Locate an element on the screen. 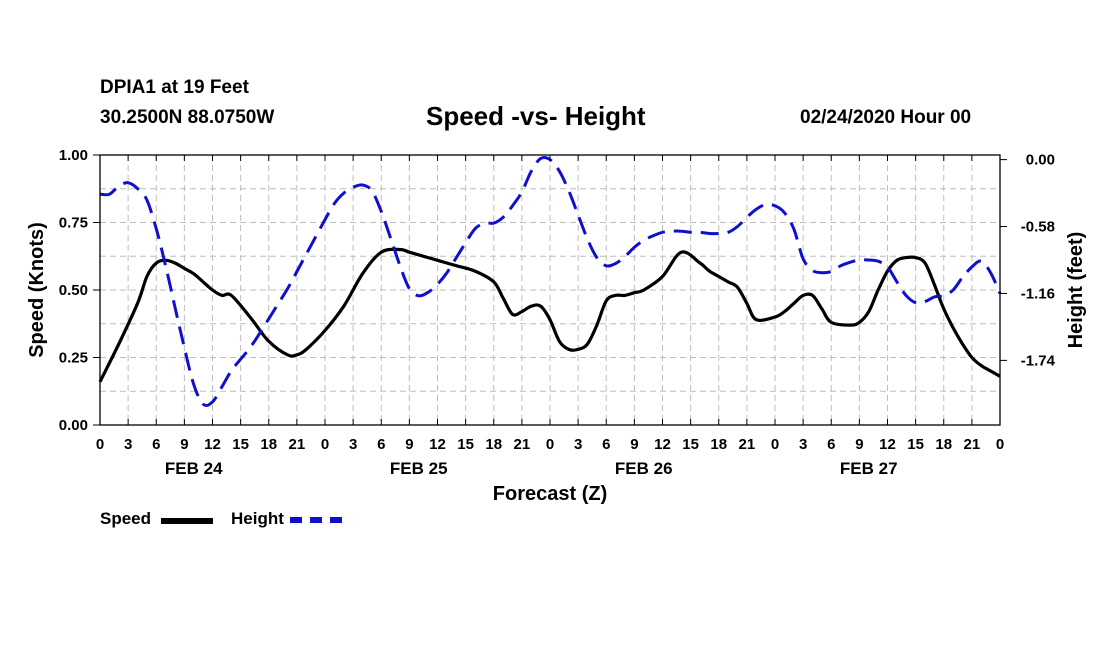 The width and height of the screenshot is (1100, 650). chart-title: Speed -vs- Height is located at coordinates (536, 116).